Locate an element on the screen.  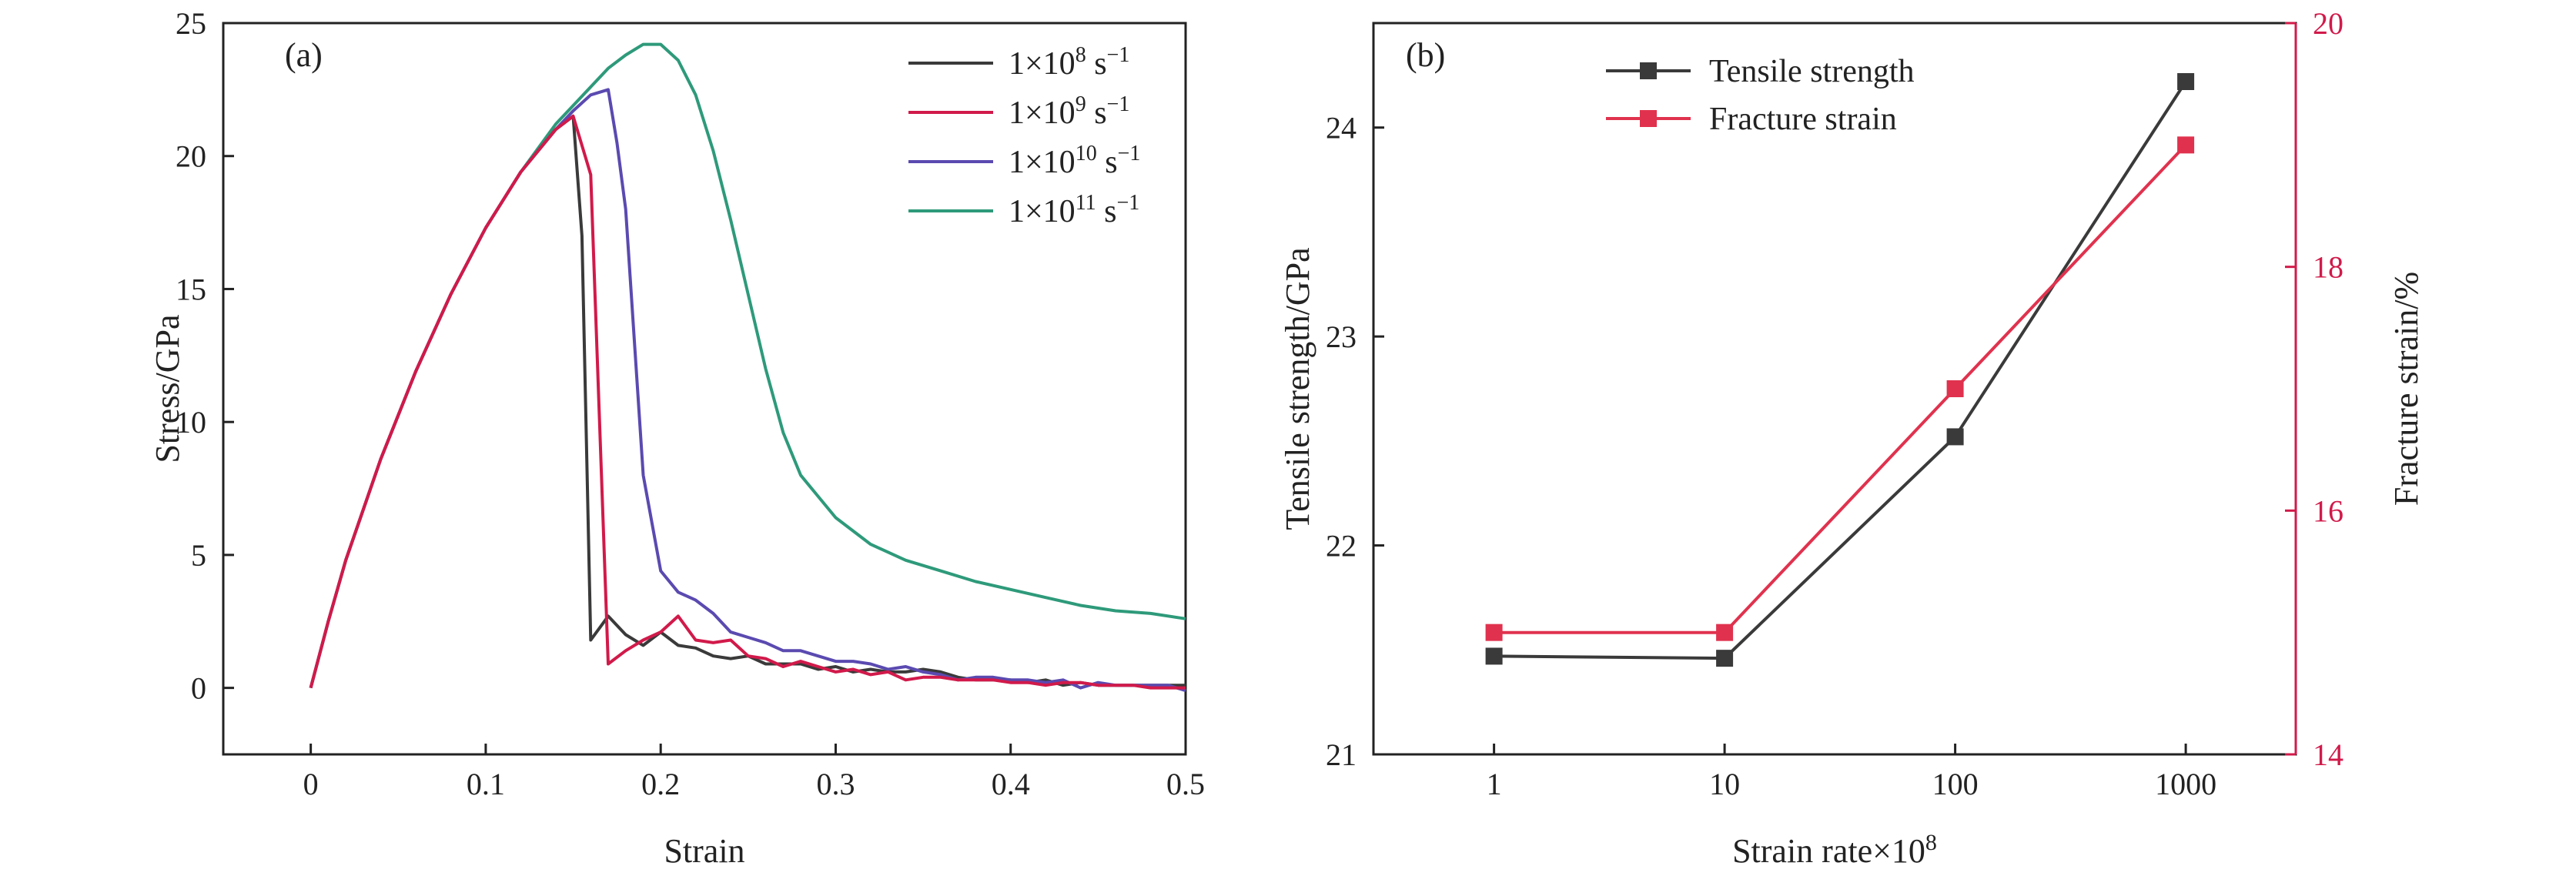
panel-b-x-tick-label: 1000 is located at coordinates (2186, 784).